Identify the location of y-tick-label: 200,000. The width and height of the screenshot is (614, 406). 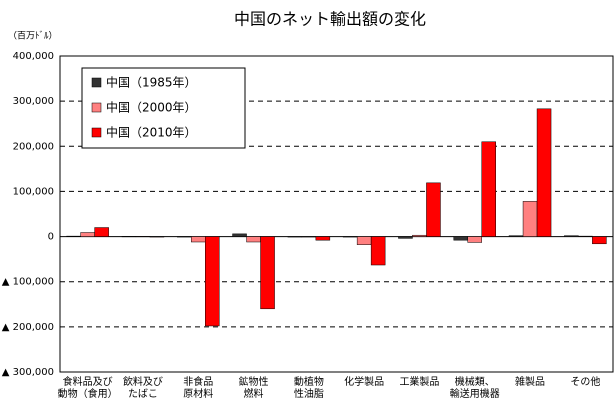
(33, 146).